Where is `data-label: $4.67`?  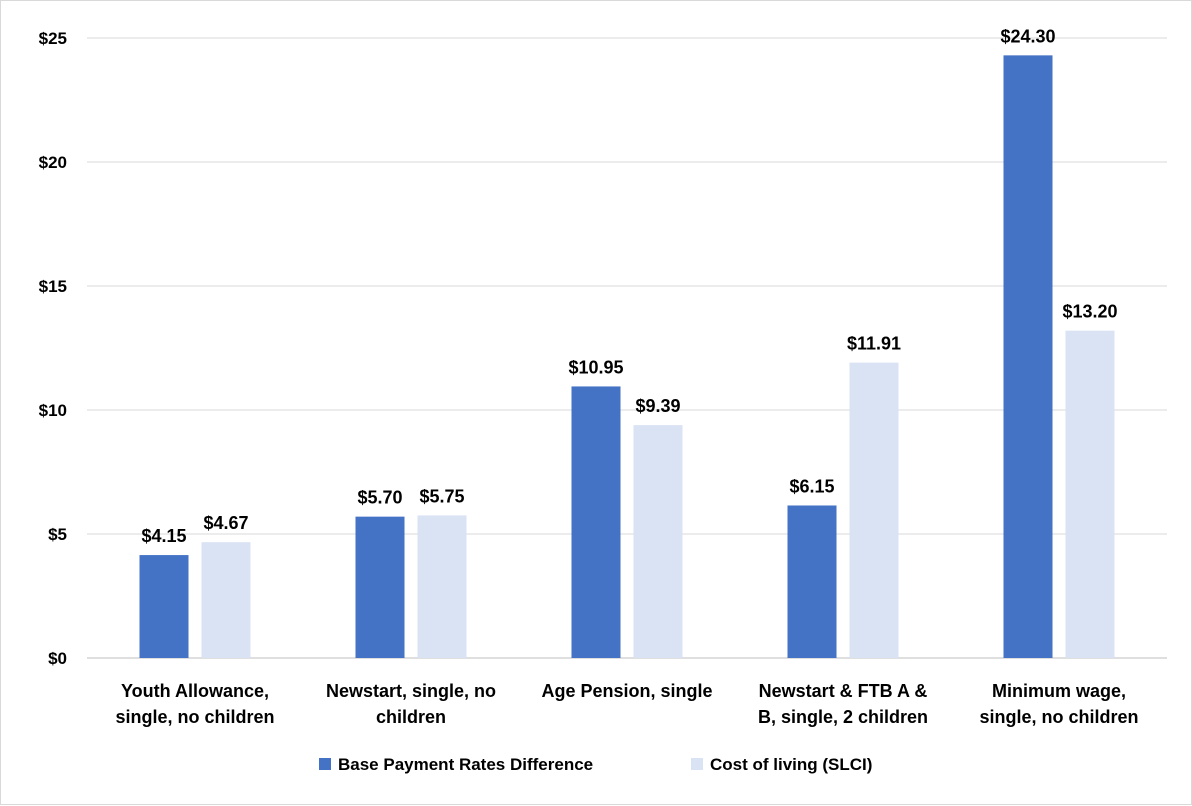
data-label: $4.67 is located at coordinates (225, 523).